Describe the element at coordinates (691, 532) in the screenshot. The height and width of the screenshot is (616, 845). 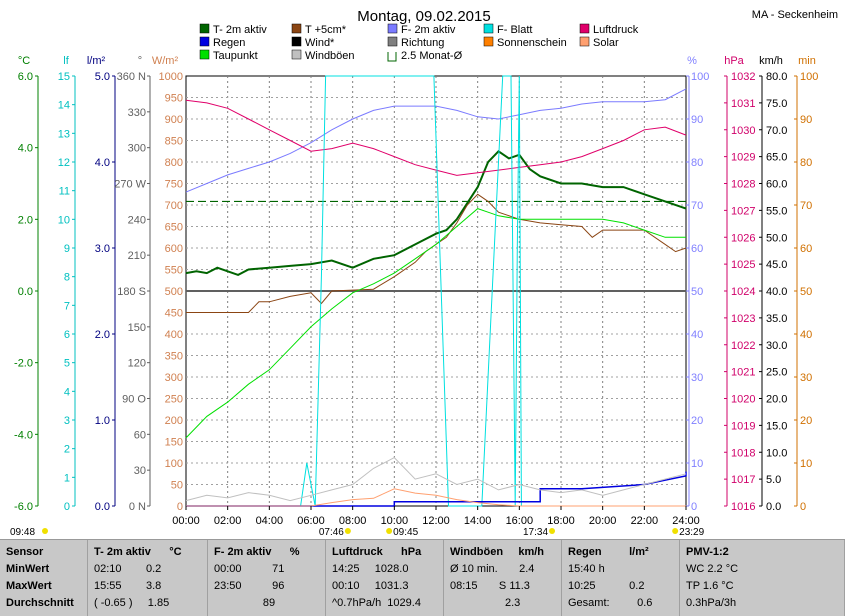
I see `marker-end: 23:29` at that location.